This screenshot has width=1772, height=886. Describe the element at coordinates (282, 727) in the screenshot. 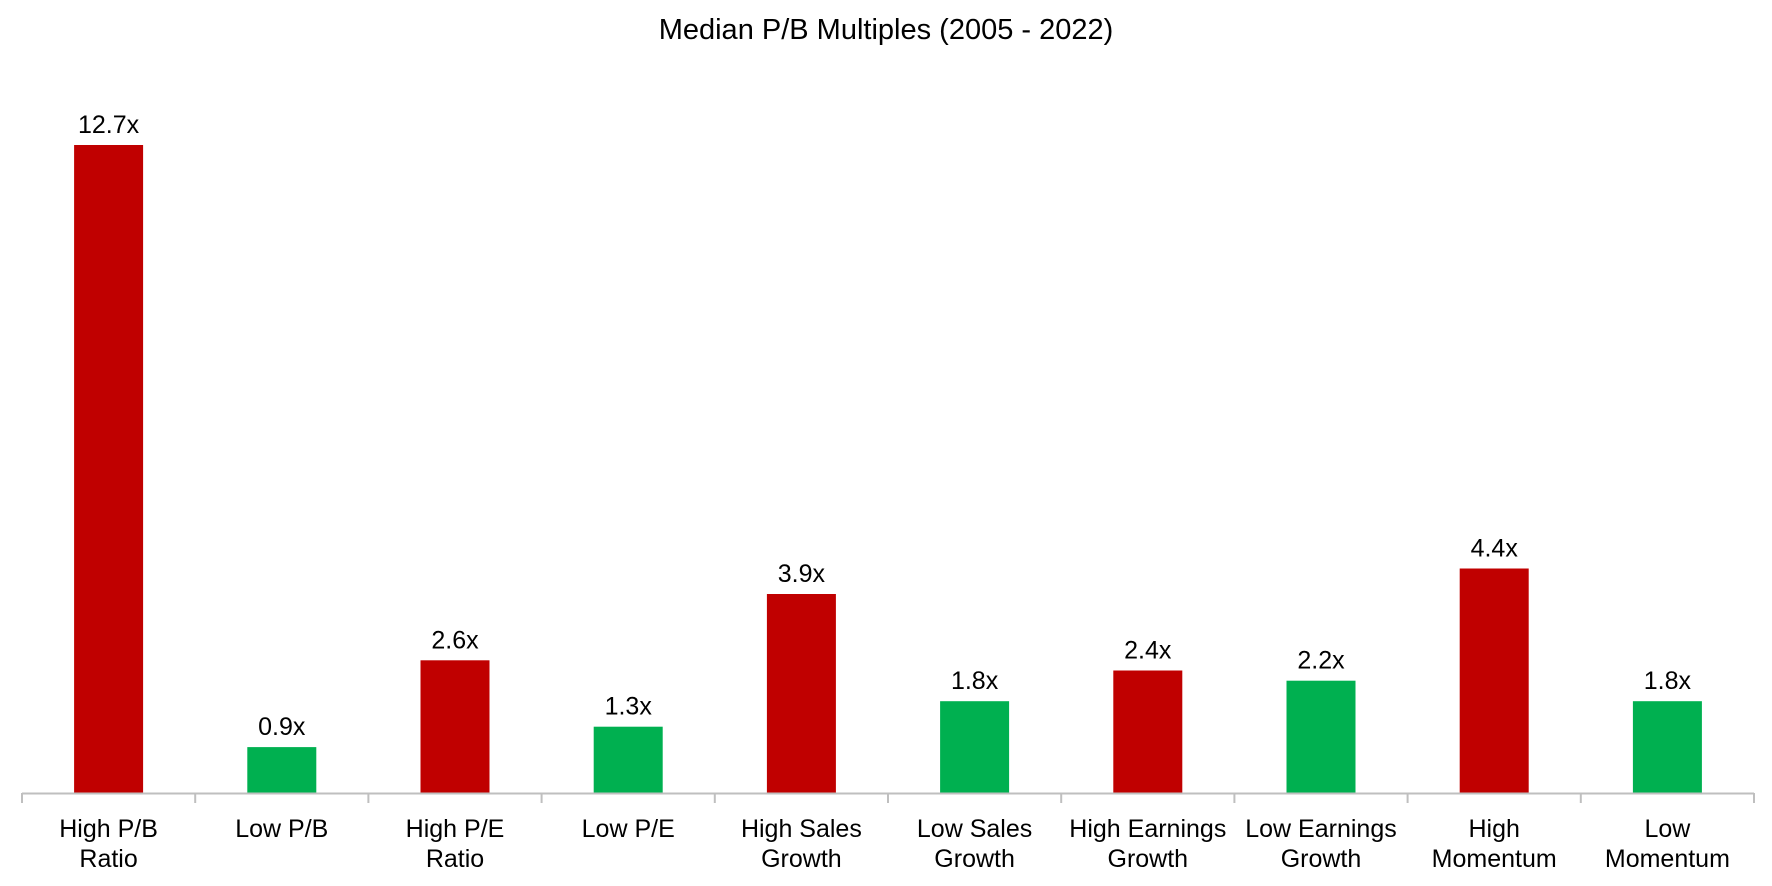

I see `data-label: 0.9x` at that location.